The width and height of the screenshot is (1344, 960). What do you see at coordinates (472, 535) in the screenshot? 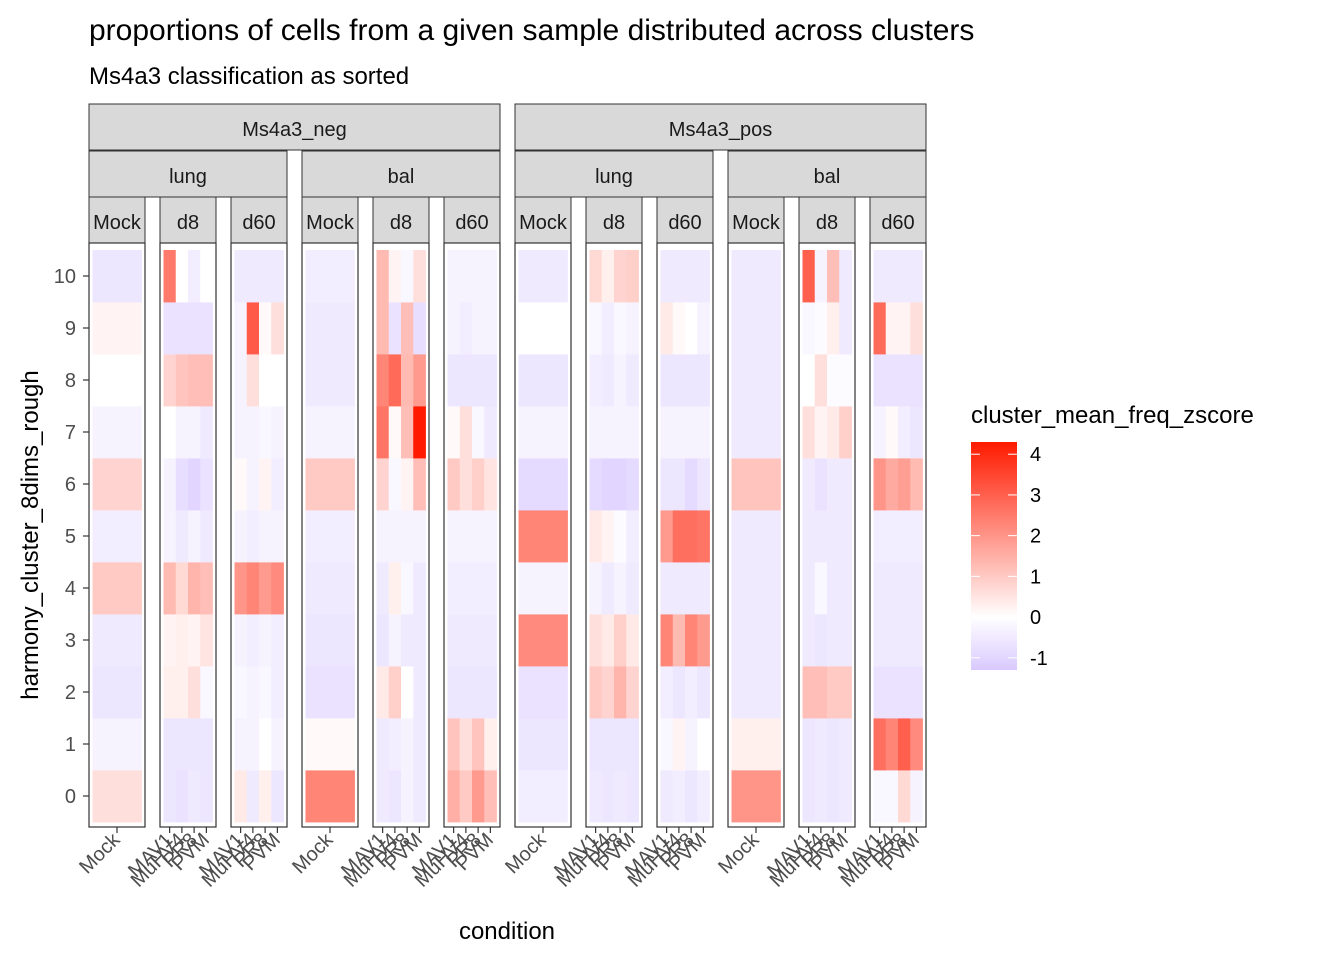
I see `panel-border` at bounding box center [472, 535].